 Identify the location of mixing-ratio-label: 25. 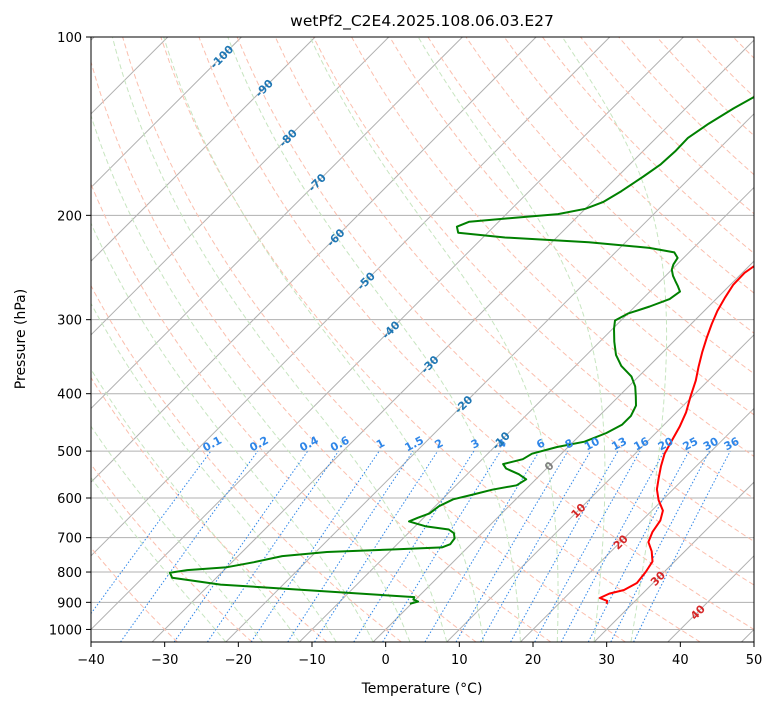
(691, 444).